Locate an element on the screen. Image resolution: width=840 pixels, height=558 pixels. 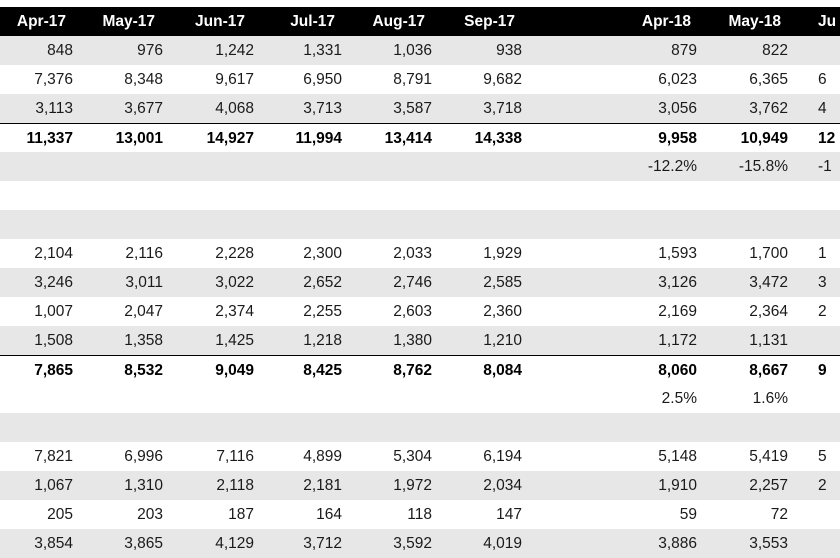
table-cell: 2,360 is located at coordinates (502, 311).